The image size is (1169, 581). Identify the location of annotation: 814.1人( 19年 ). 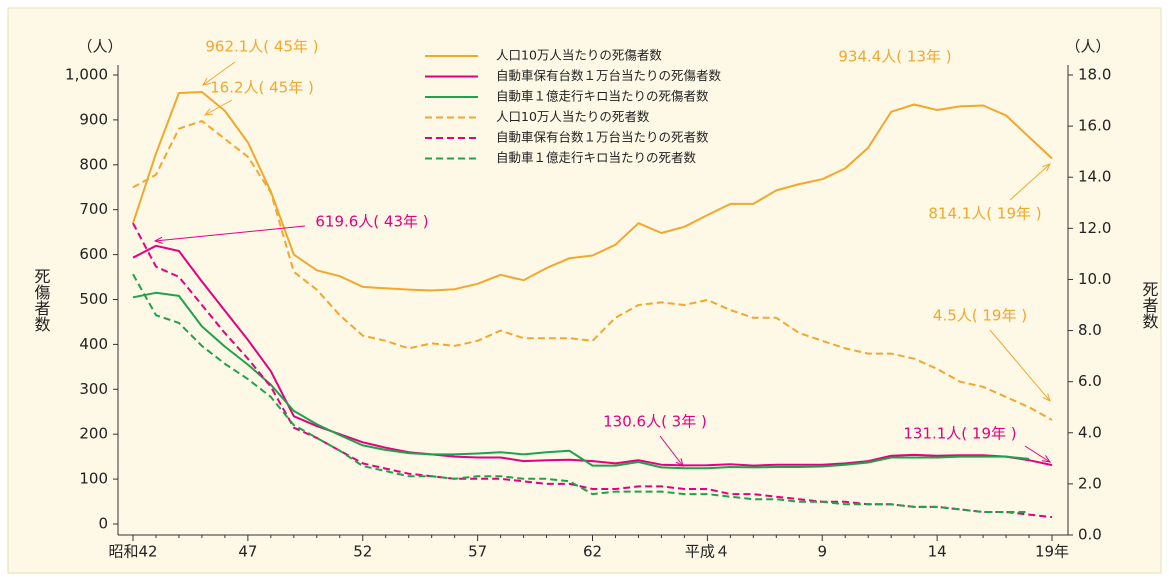
(984, 214).